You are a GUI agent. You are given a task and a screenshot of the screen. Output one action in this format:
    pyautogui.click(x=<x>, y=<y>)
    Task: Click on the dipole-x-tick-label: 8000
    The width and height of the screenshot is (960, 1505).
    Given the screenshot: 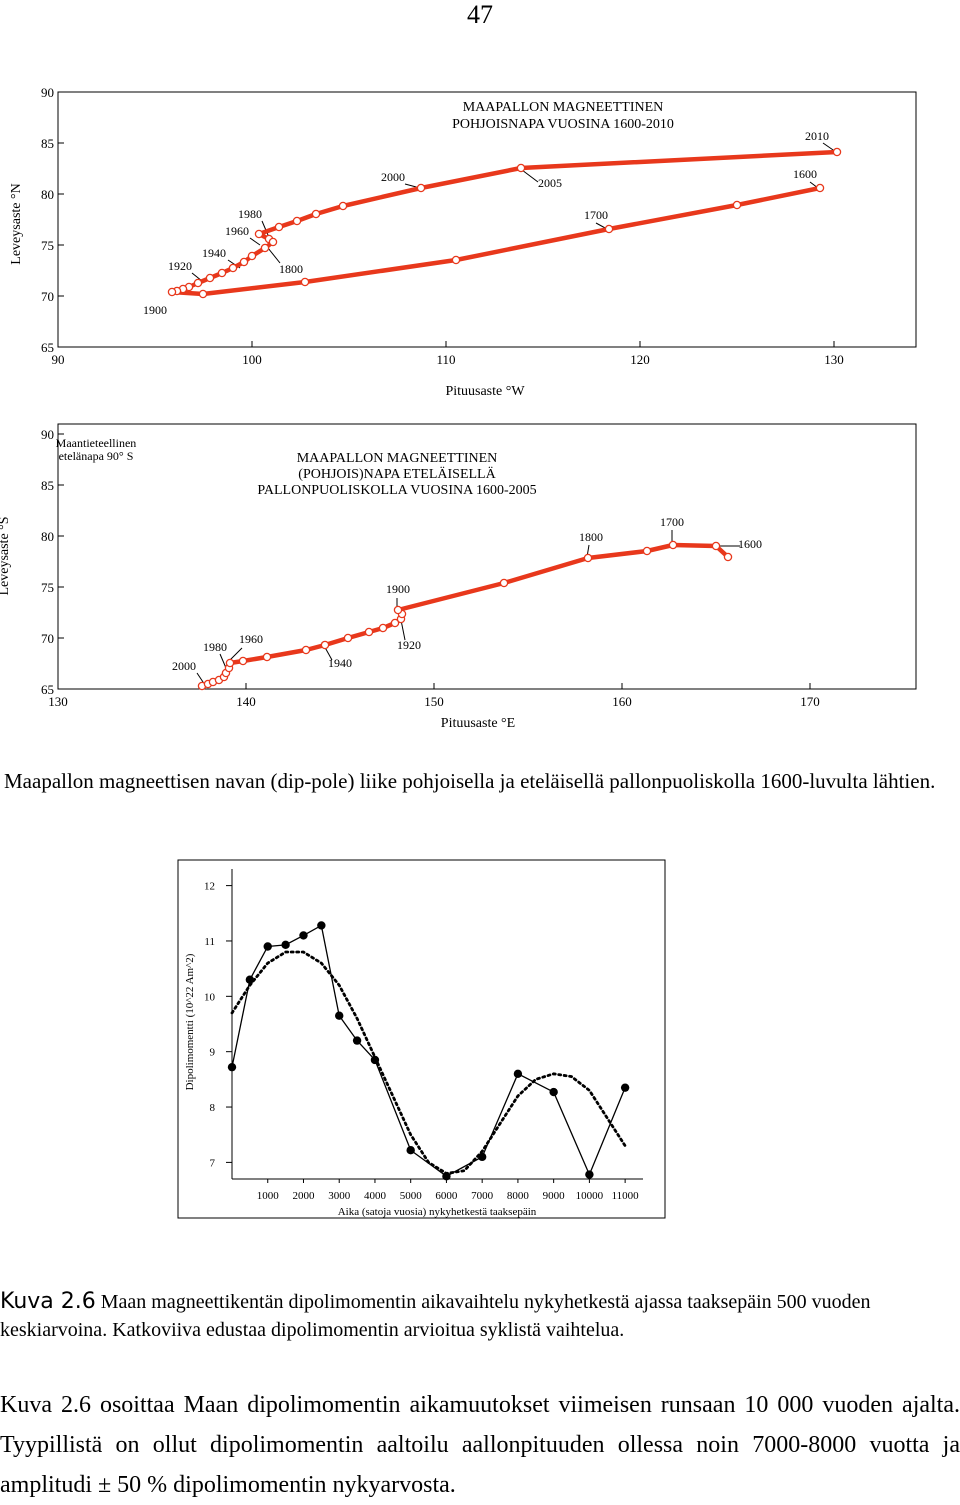 What is the action you would take?
    pyautogui.click(x=518, y=1196)
    